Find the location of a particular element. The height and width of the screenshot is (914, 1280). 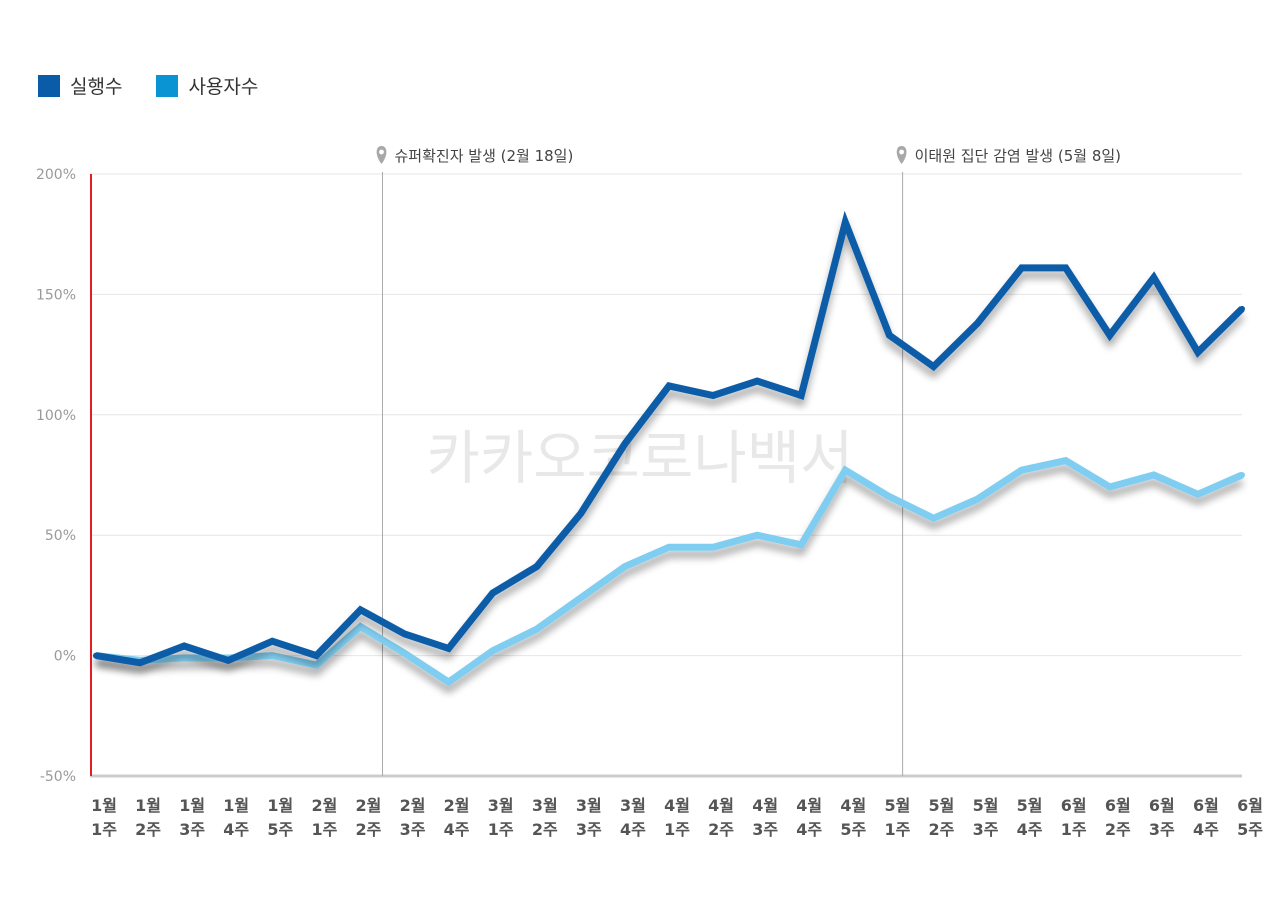

x-tick-label-16: 4월 4주 is located at coordinates (809, 817).